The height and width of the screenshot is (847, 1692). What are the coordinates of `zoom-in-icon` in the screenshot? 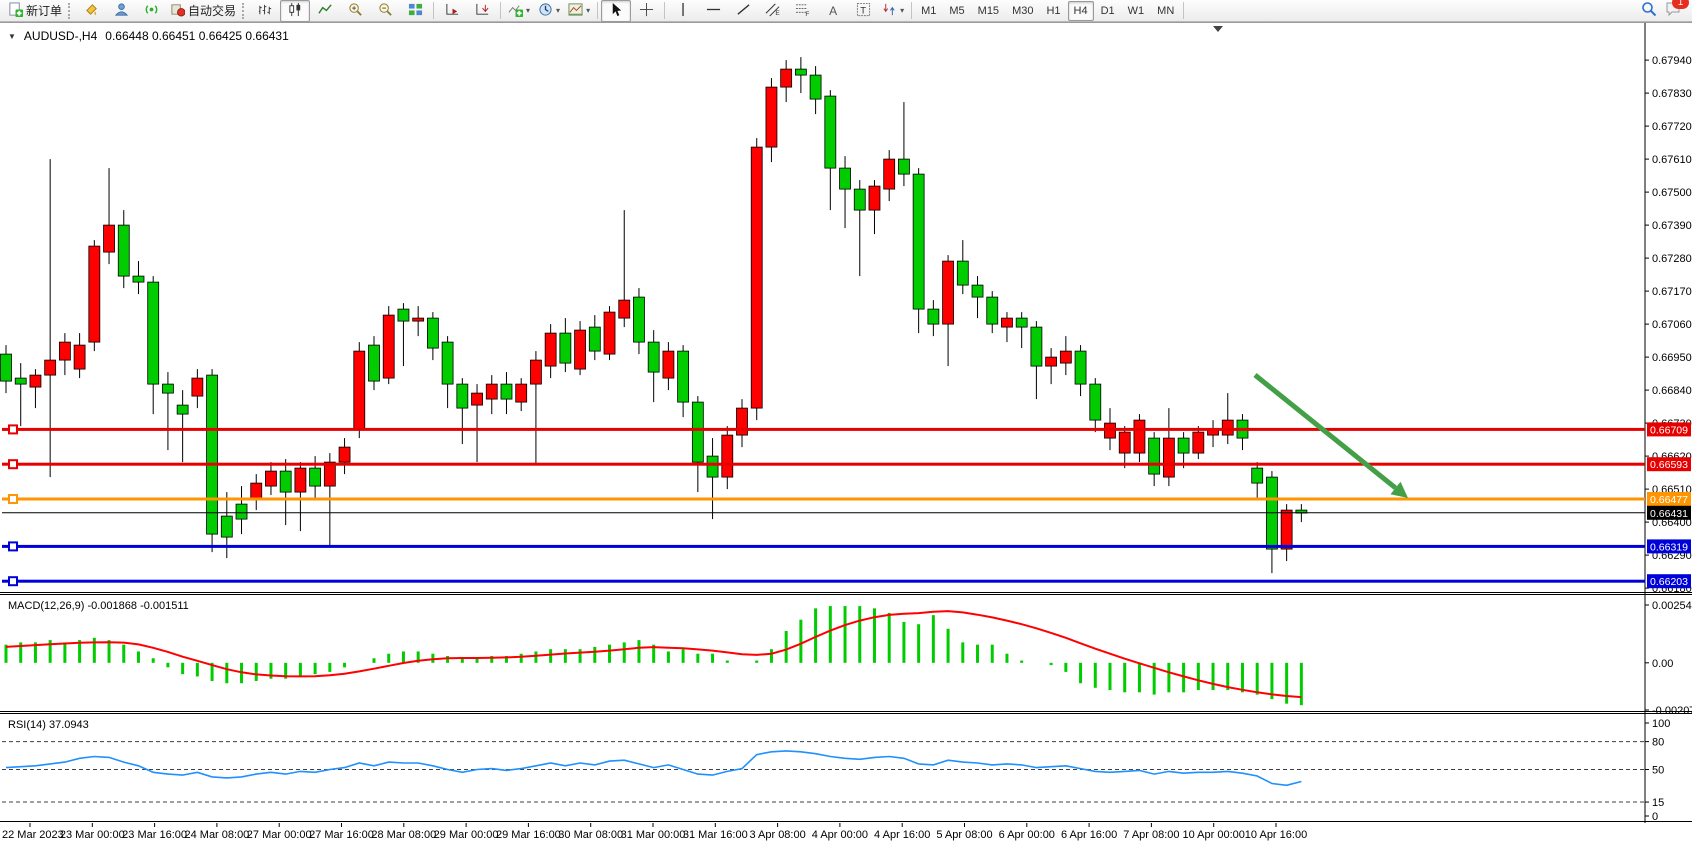 It's located at (355, 11).